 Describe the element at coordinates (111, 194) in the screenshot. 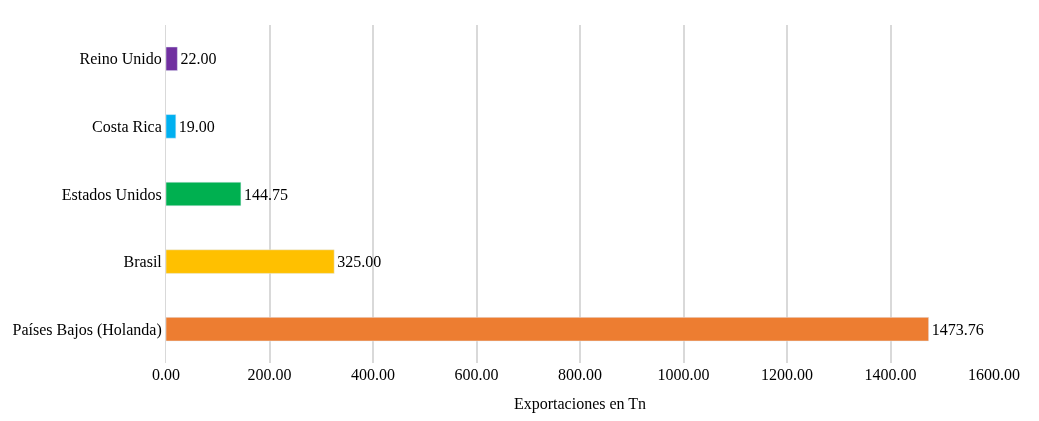

I see `y-tick-label: Estados Unidos` at that location.